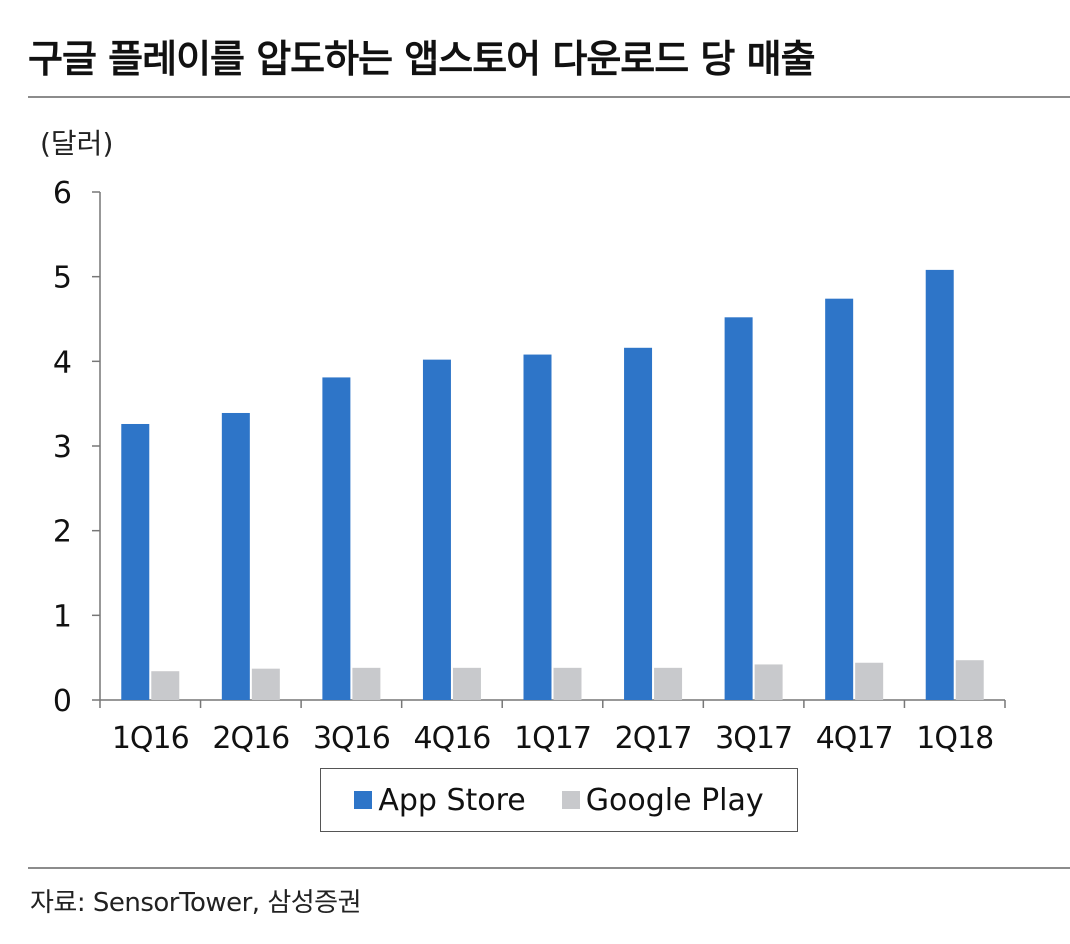 This screenshot has width=1070, height=944. I want to click on x-tick-label: 1Q18, so click(954, 738).